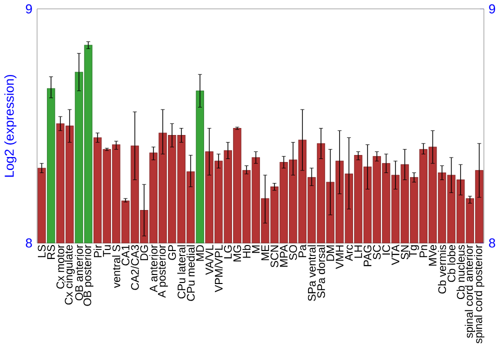  I want to click on x-tick-label: MG, so click(237, 253).